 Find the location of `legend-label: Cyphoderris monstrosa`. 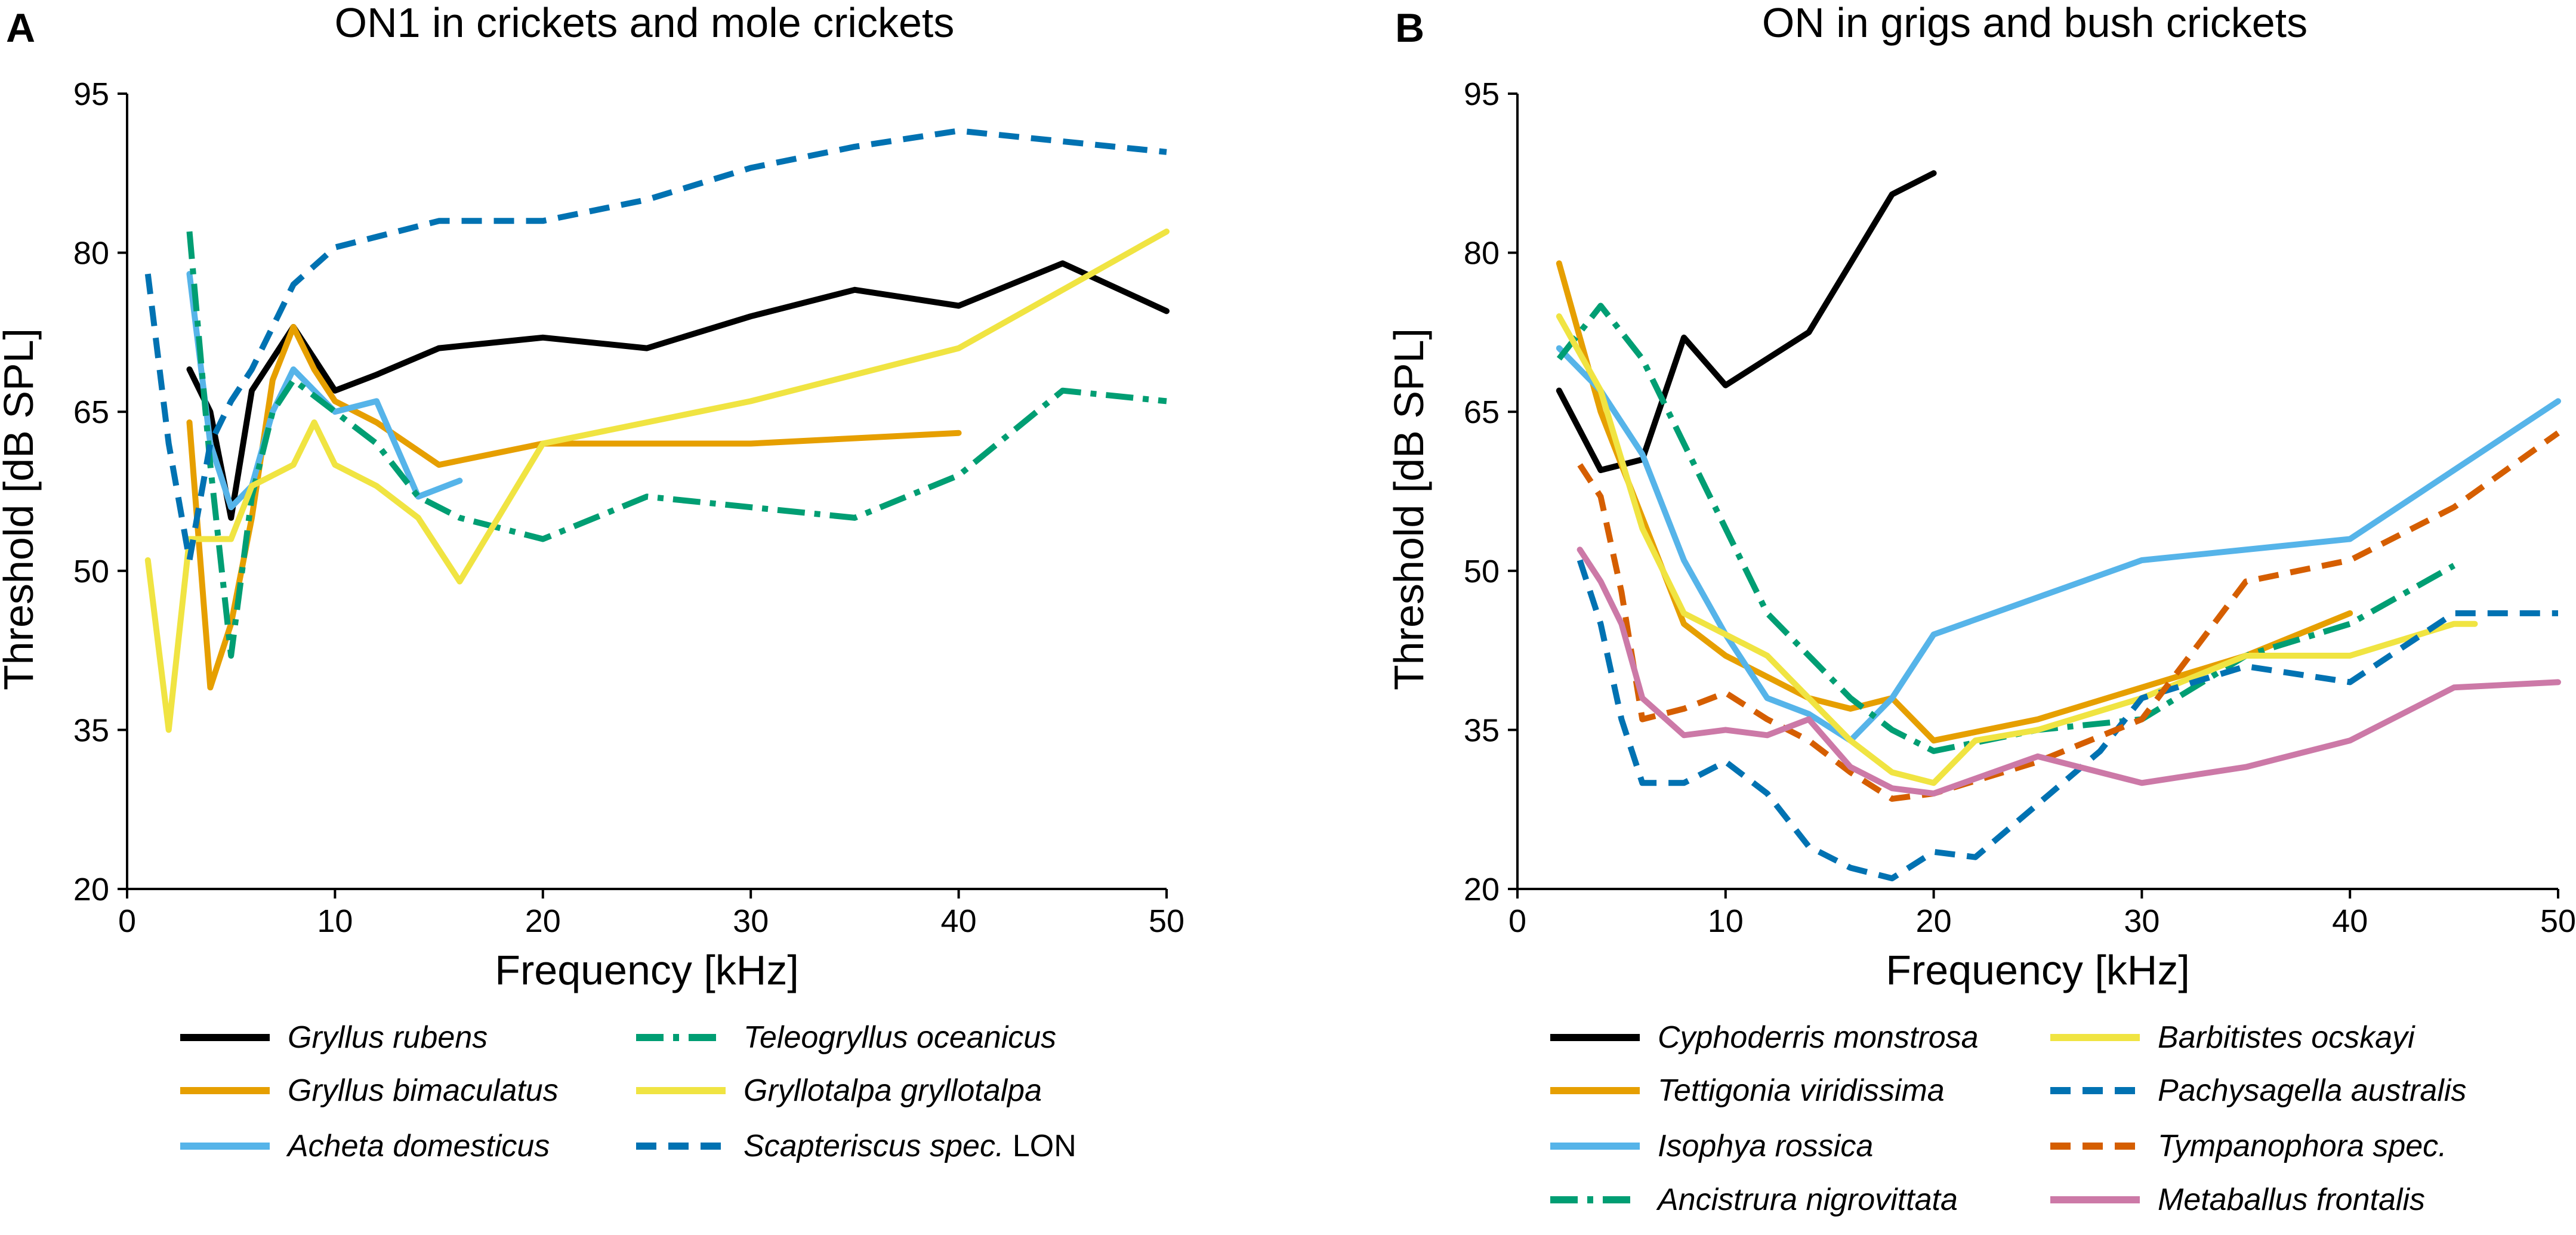

legend-label: Cyphoderris monstrosa is located at coordinates (1818, 1037).